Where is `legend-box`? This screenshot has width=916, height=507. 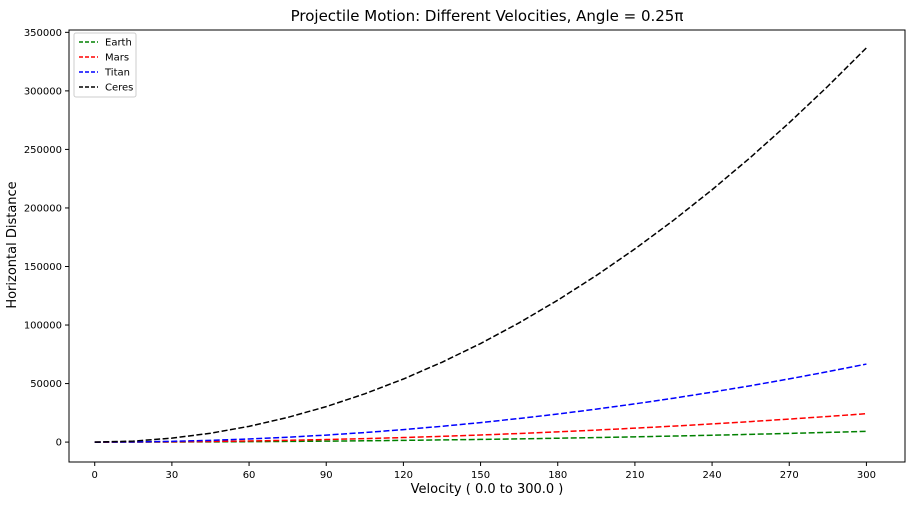 legend-box is located at coordinates (105, 65).